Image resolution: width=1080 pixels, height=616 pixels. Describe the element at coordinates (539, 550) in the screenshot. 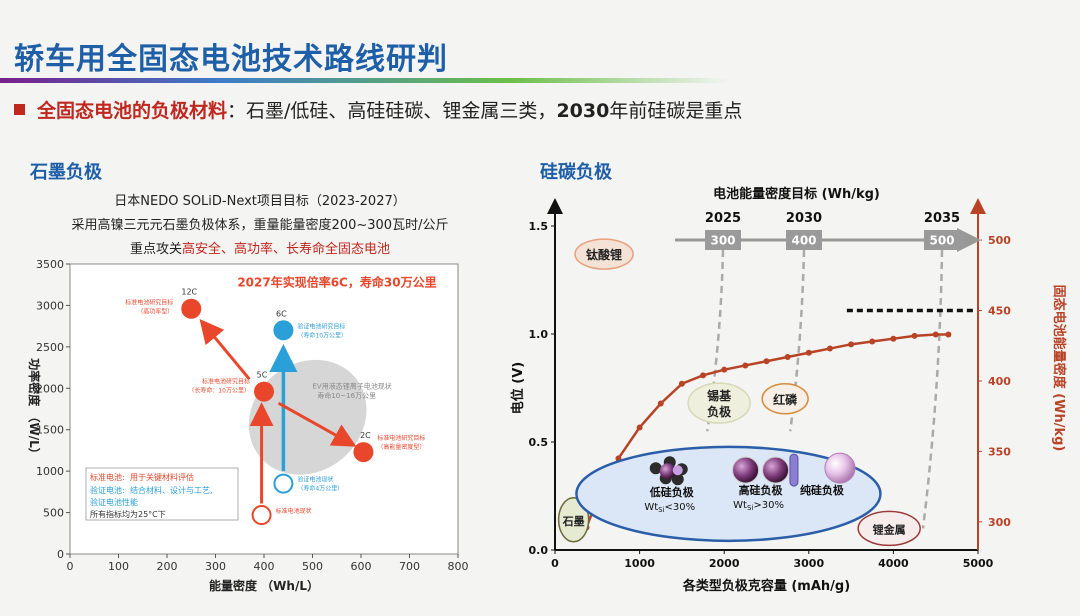

I see `right-ytick-label: 0.0` at that location.